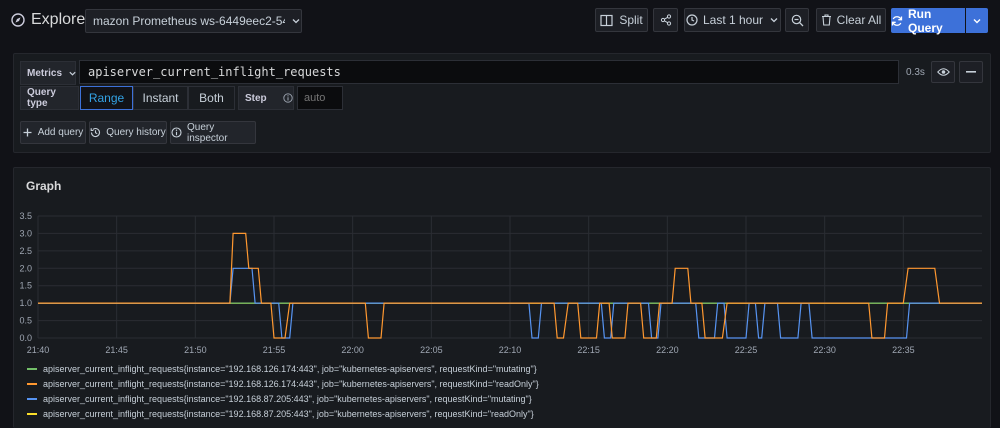 This screenshot has width=1000, height=428. I want to click on page-title: Explore, so click(58, 19).